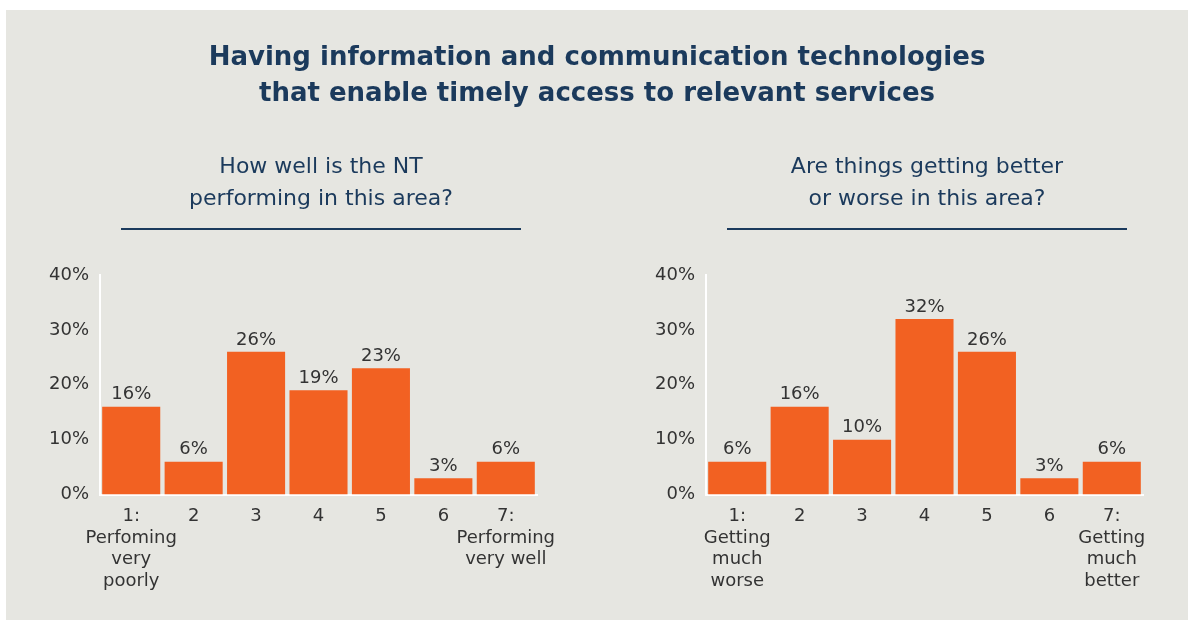 This screenshot has width=1194, height=625. Describe the element at coordinates (862, 426) in the screenshot. I see `data-label: 10%` at that location.